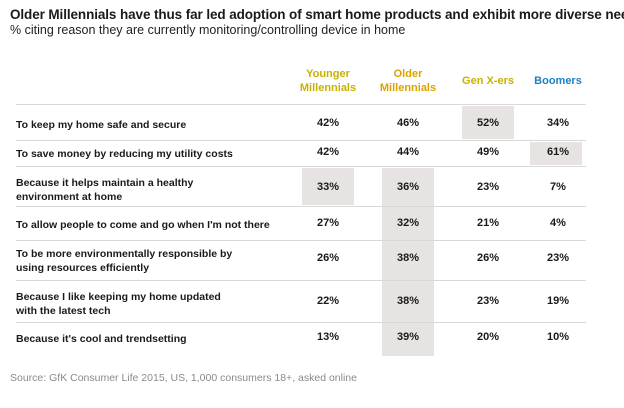  I want to click on highlight-column-older-millennials, so click(408, 262).